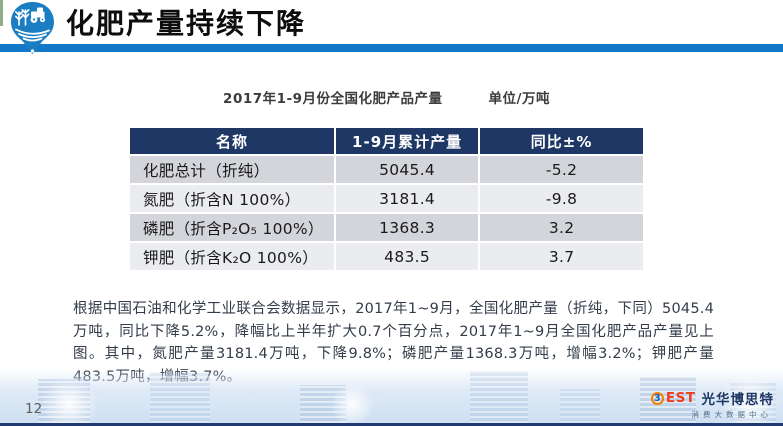 The width and height of the screenshot is (783, 426). I want to click on logo-brand-name: 光华博思特, so click(737, 400).